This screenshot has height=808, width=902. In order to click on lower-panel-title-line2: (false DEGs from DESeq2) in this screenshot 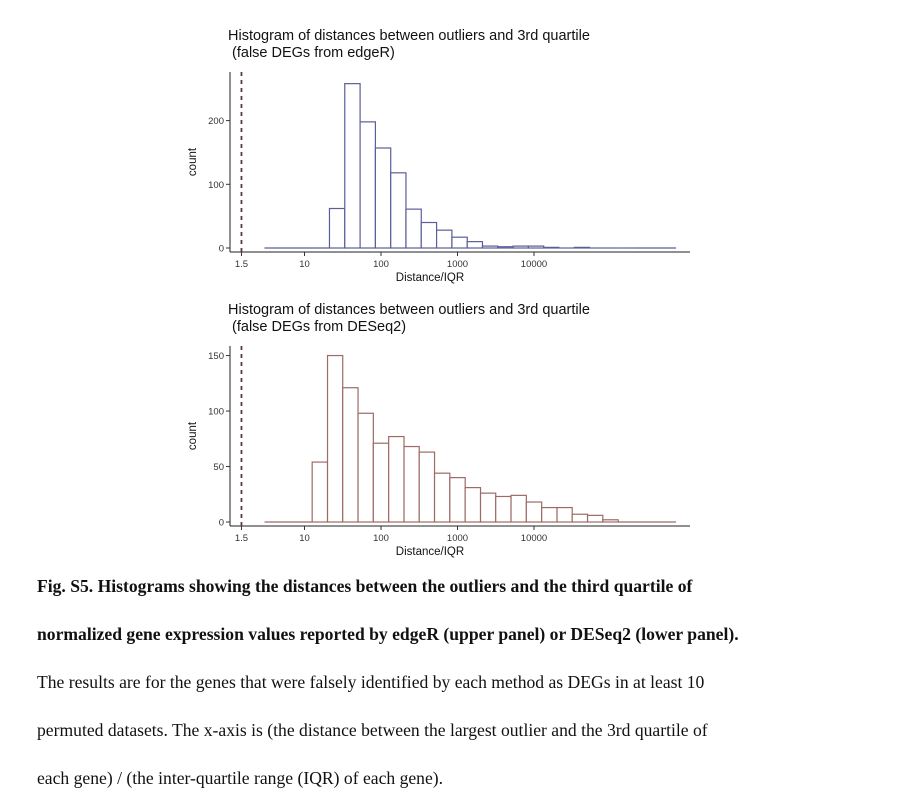, I will do `click(317, 327)`.